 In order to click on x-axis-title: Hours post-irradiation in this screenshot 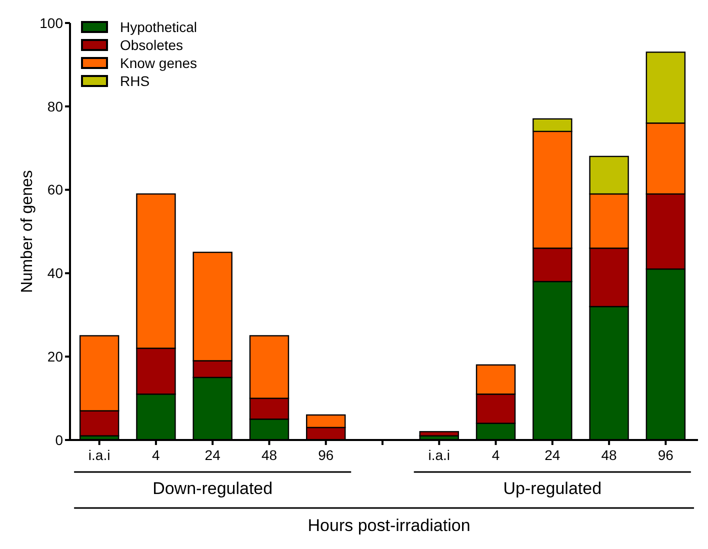, I will do `click(389, 525)`.